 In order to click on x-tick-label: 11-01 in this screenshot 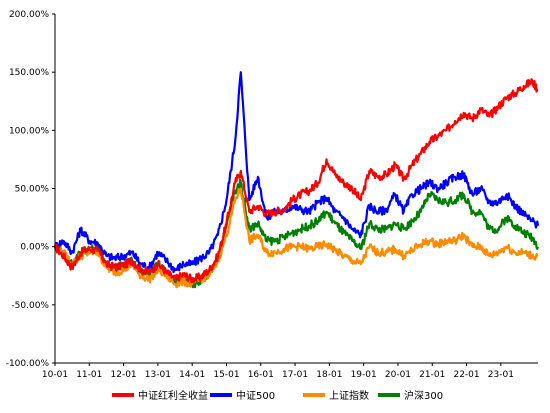, I will do `click(89, 375)`.